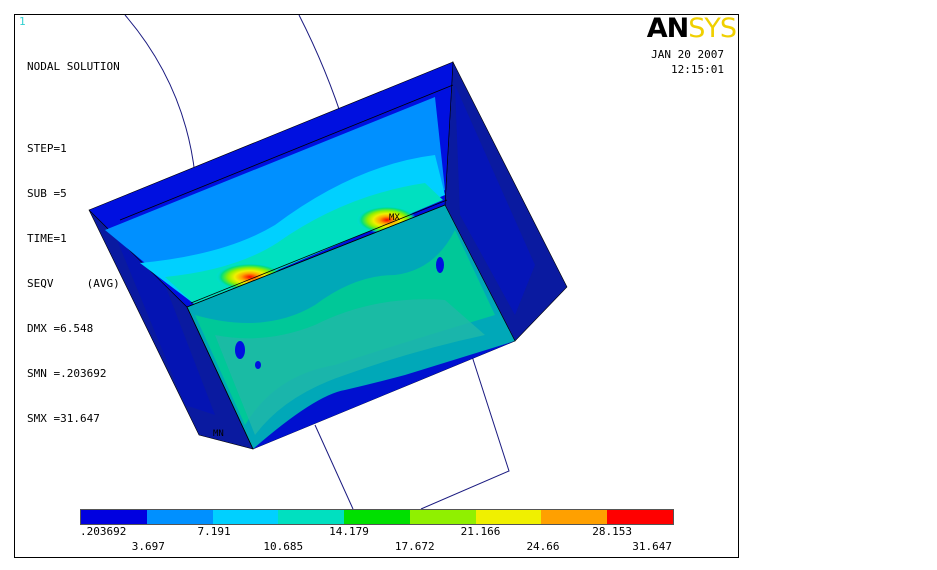 The width and height of the screenshot is (937, 570). What do you see at coordinates (22, 21) in the screenshot?
I see `window-number: 1` at bounding box center [22, 21].